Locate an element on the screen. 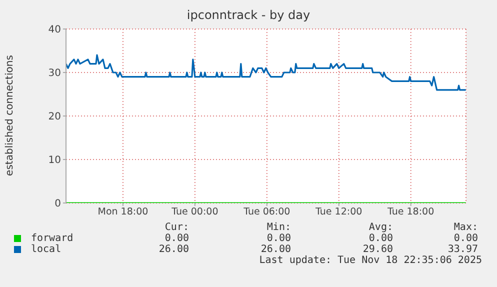 The height and width of the screenshot is (287, 497). text: Avg: is located at coordinates (380, 227).